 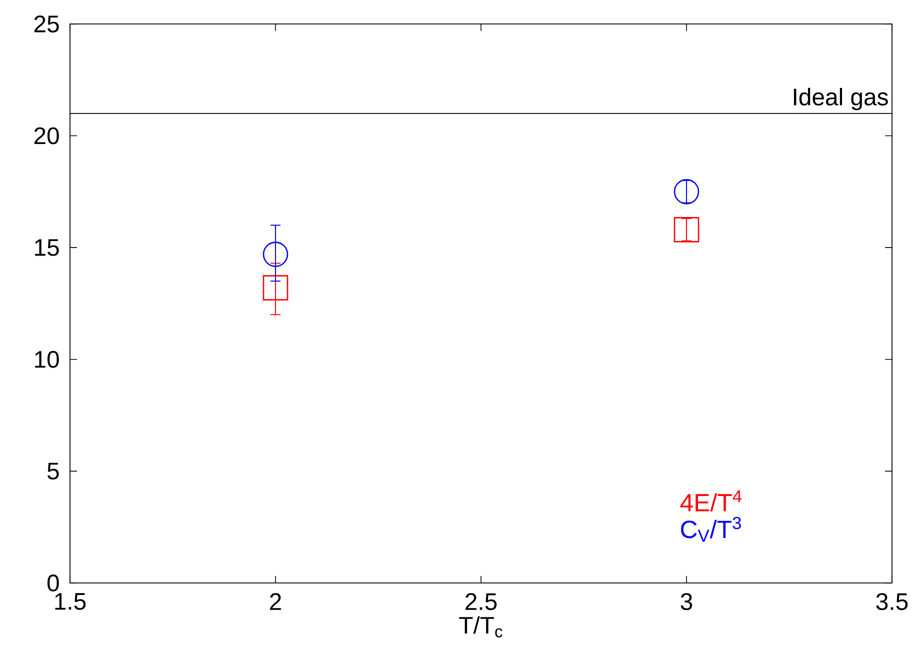 What do you see at coordinates (481, 601) in the screenshot?
I see `x-tick-label: 2.5` at bounding box center [481, 601].